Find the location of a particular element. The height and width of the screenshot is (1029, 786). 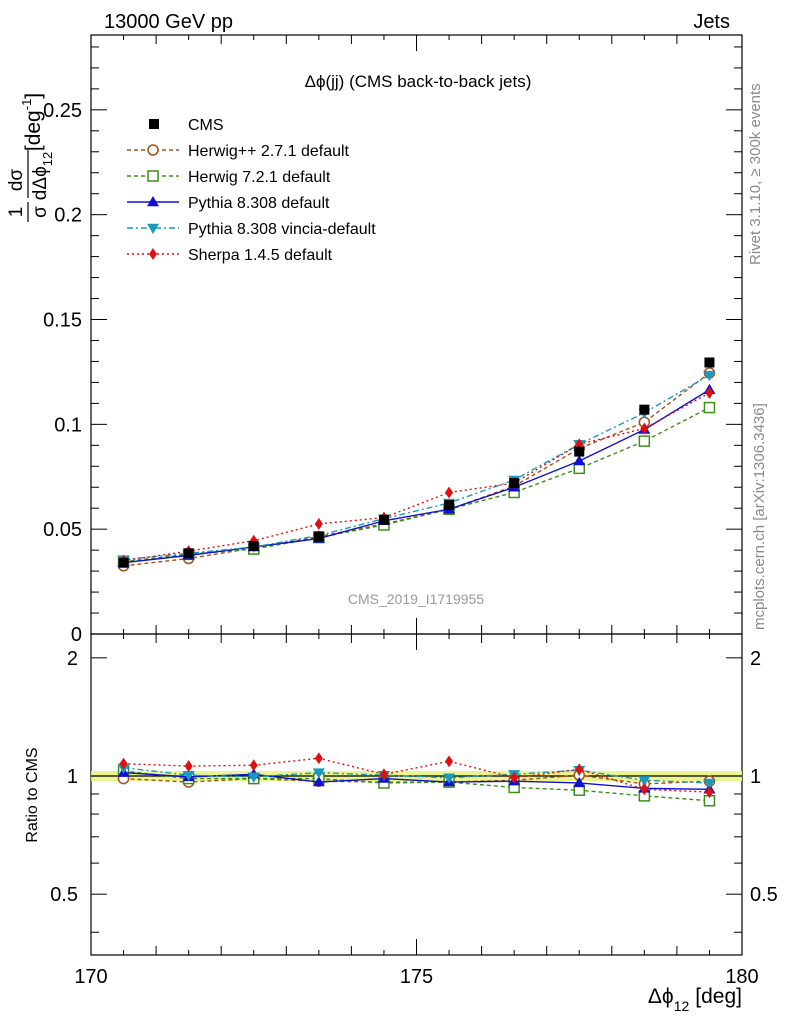

ylabel-dsigma: dσ is located at coordinates (16, 180).